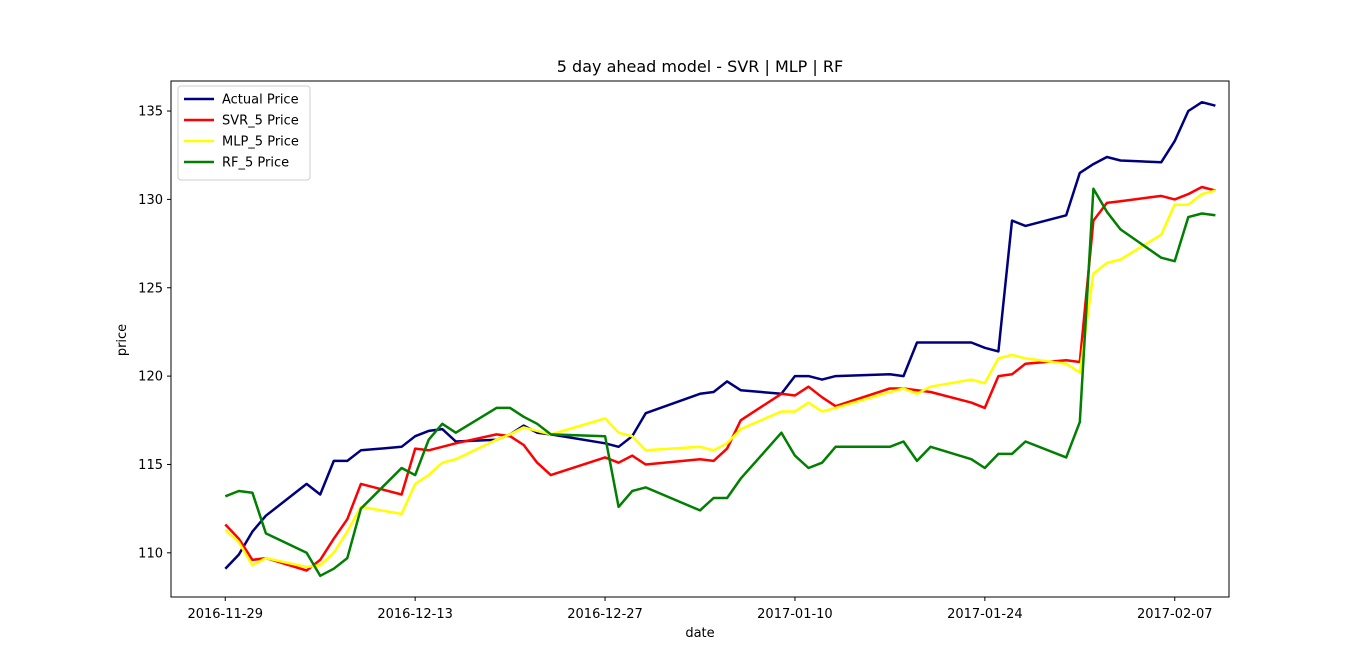 This screenshot has height=671, width=1366. I want to click on legend-label: SVR_5 Price, so click(260, 121).